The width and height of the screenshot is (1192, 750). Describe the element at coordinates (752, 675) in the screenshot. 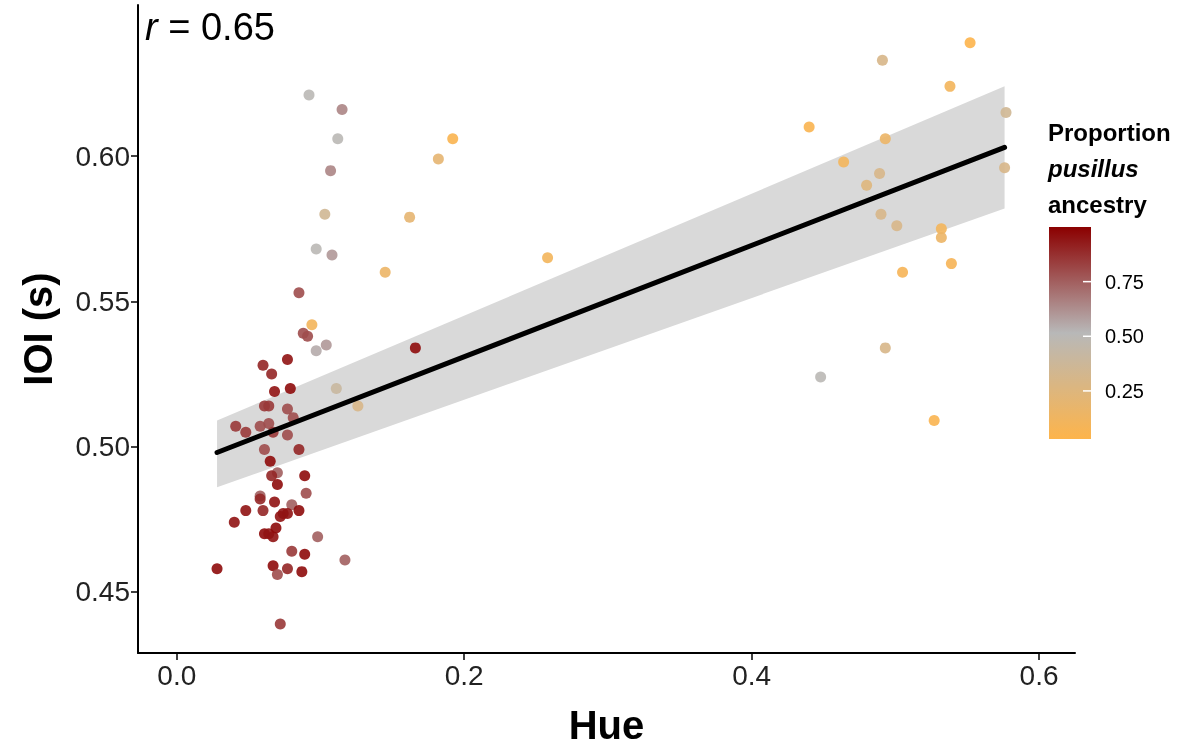

I see `x-tick-label: 0.4` at that location.